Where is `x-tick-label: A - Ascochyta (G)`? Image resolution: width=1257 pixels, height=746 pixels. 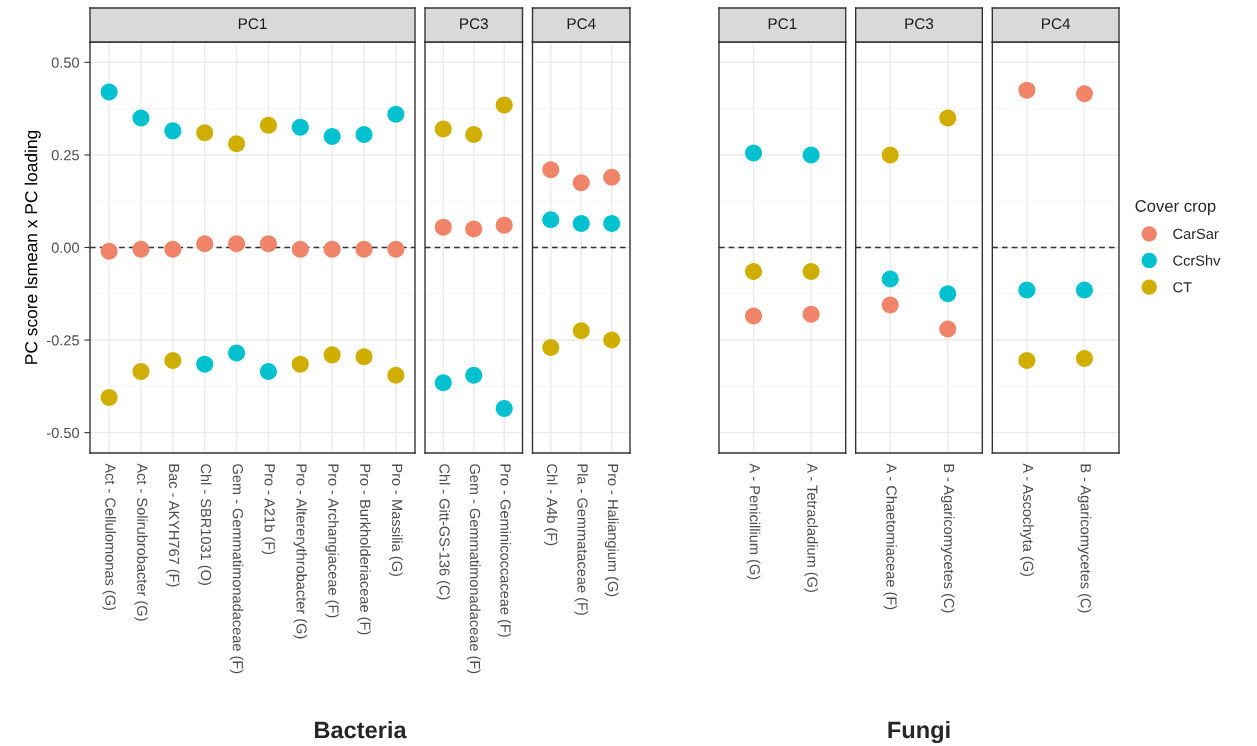 x-tick-label: A - Ascochyta (G) is located at coordinates (1027, 519).